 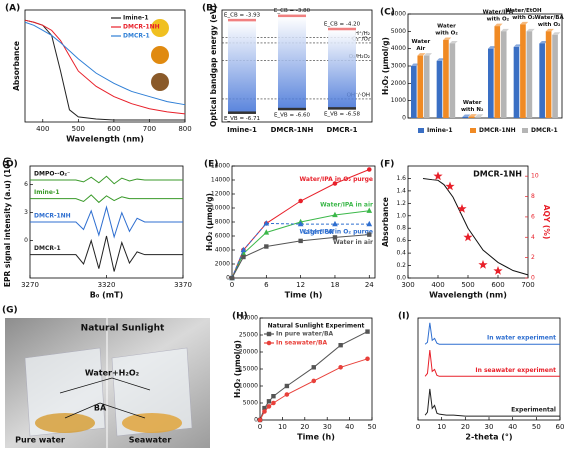 What do you see at coordinates (512, 427) in the screenshot?
I see `x-tick-label: 40` at bounding box center [512, 427].